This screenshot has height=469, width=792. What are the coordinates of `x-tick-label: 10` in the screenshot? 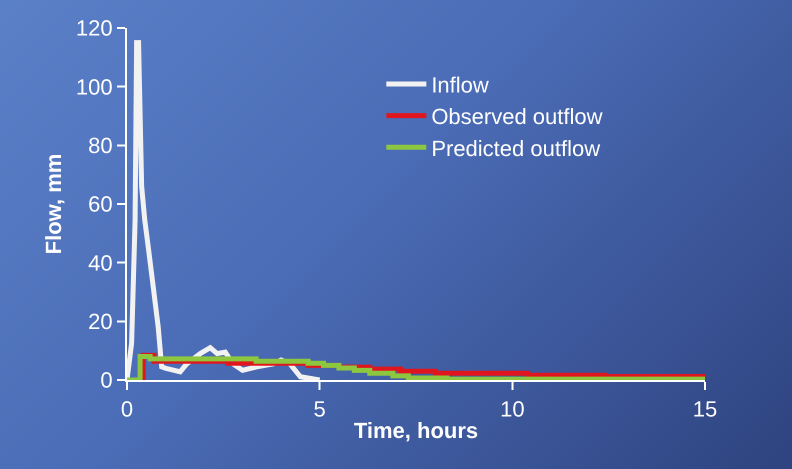 It's located at (512, 409).